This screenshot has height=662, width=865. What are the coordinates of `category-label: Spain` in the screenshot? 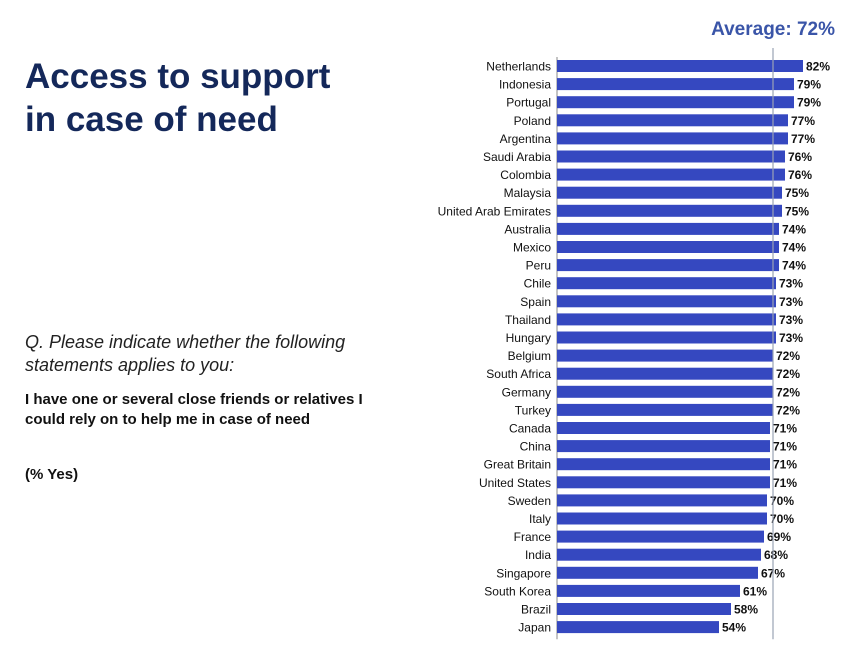 It's located at (535, 302).